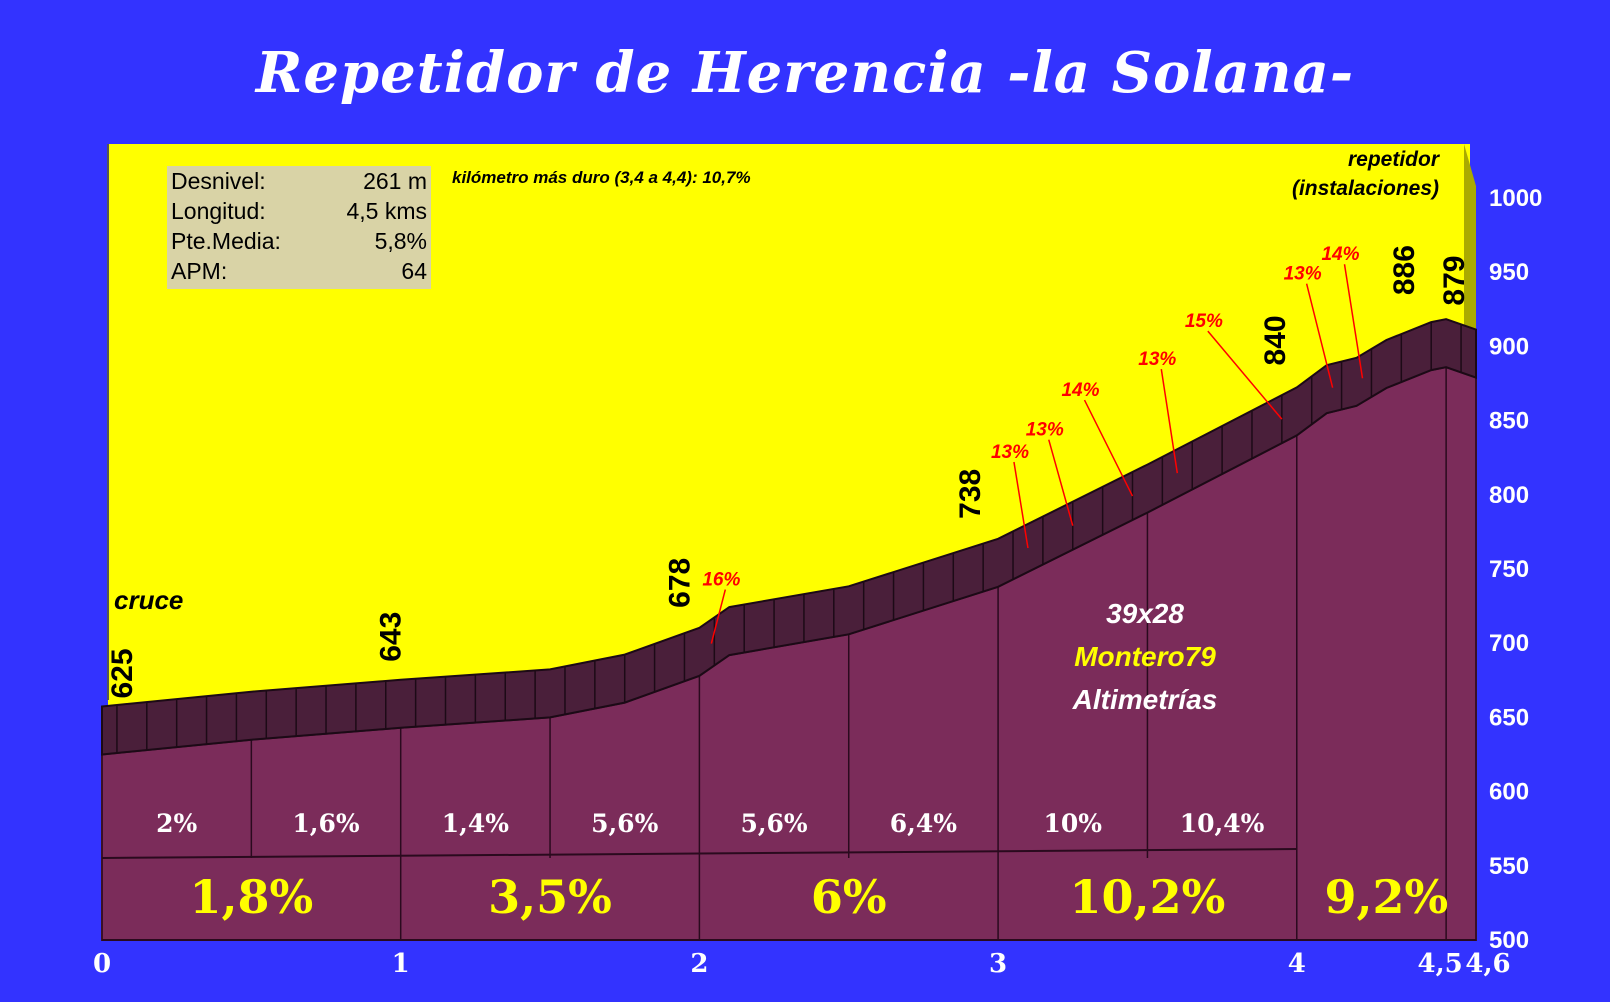 The image size is (1610, 1002). What do you see at coordinates (299, 241) in the screenshot?
I see `stat-row: Pte.Media: 5,8%` at bounding box center [299, 241].